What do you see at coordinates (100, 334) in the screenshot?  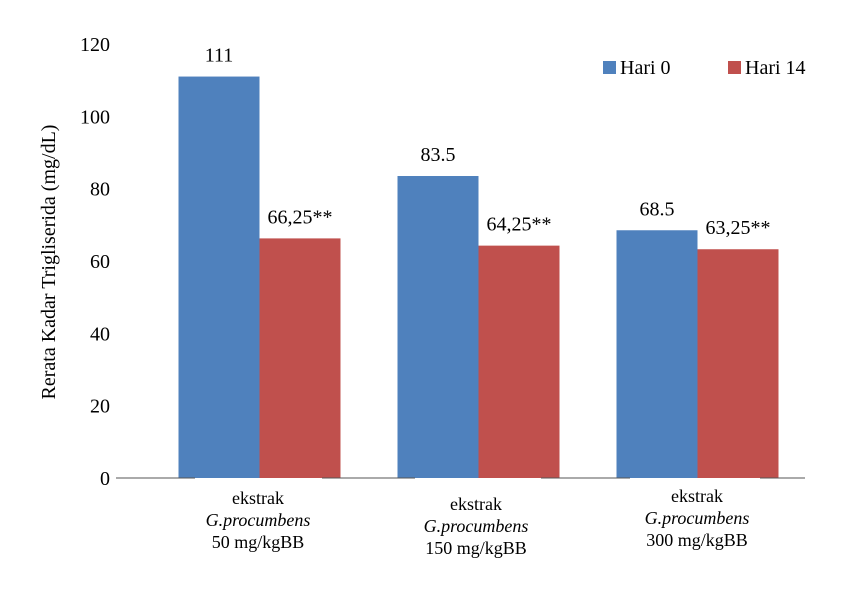 I see `y-tick-label: 40` at bounding box center [100, 334].